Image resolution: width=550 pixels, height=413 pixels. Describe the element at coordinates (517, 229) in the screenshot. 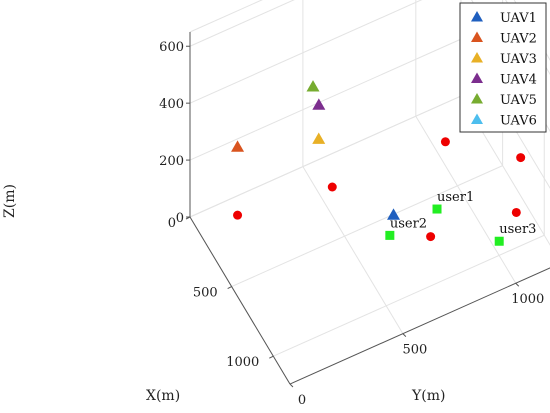

I see `user-label: user3` at that location.